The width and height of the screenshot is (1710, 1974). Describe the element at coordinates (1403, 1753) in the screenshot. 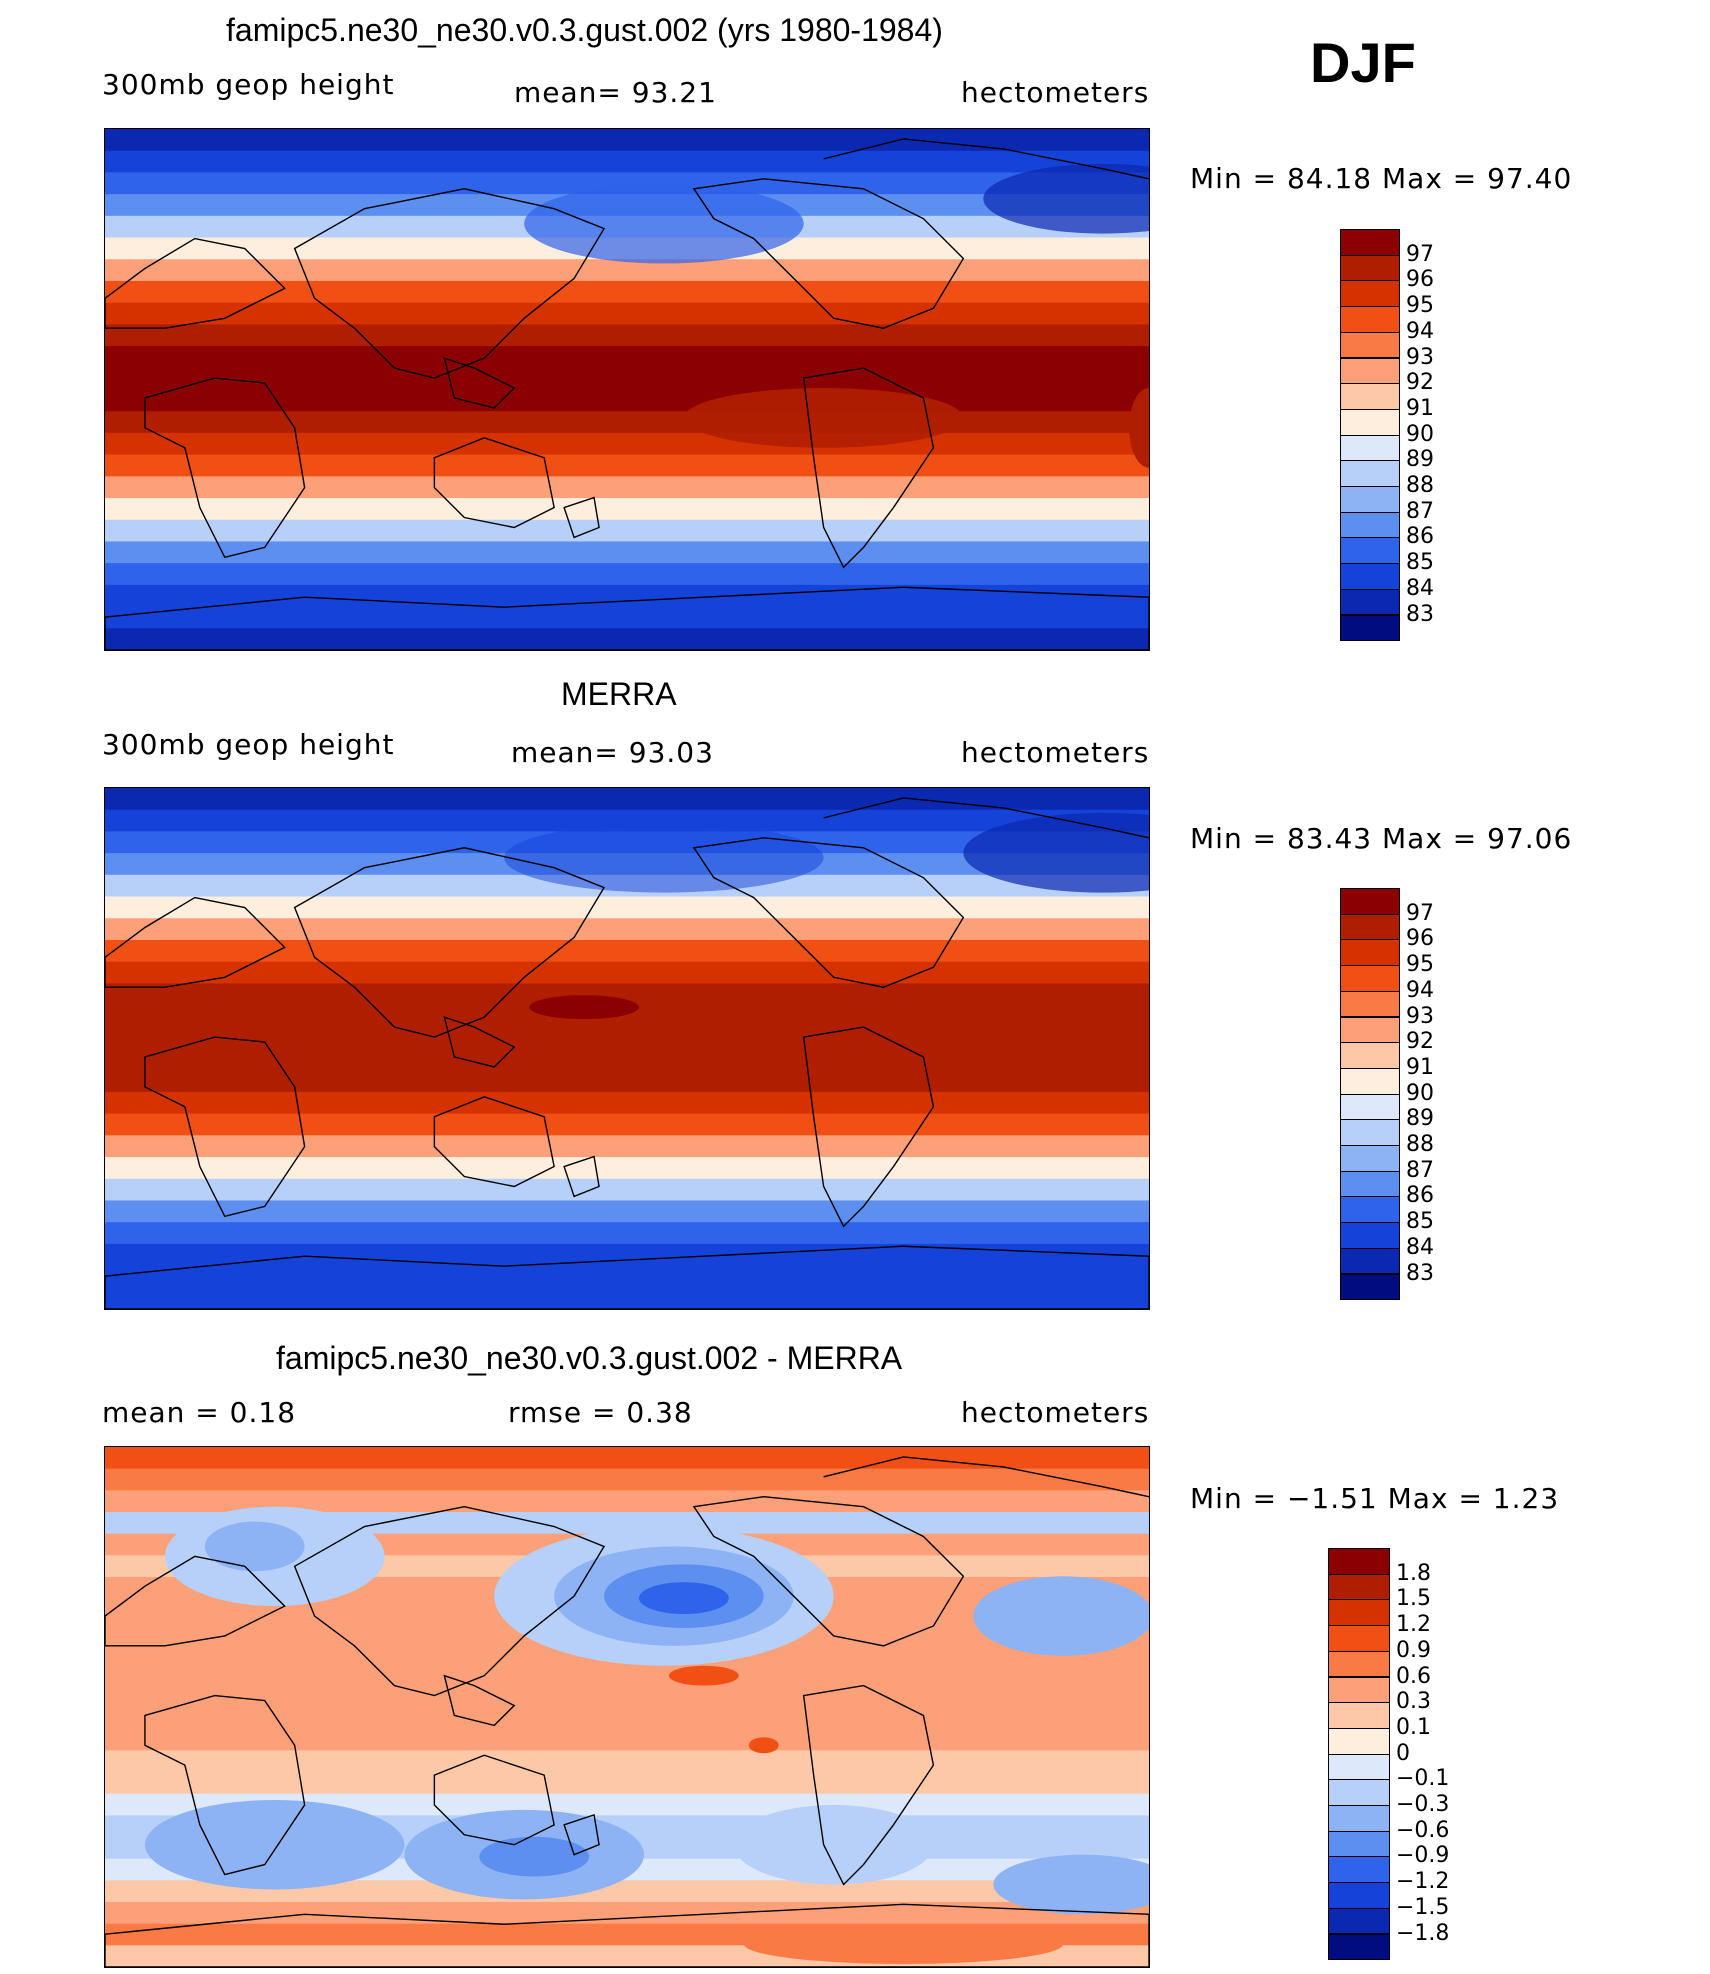

I see `colorbar-tick-label: 0` at that location.